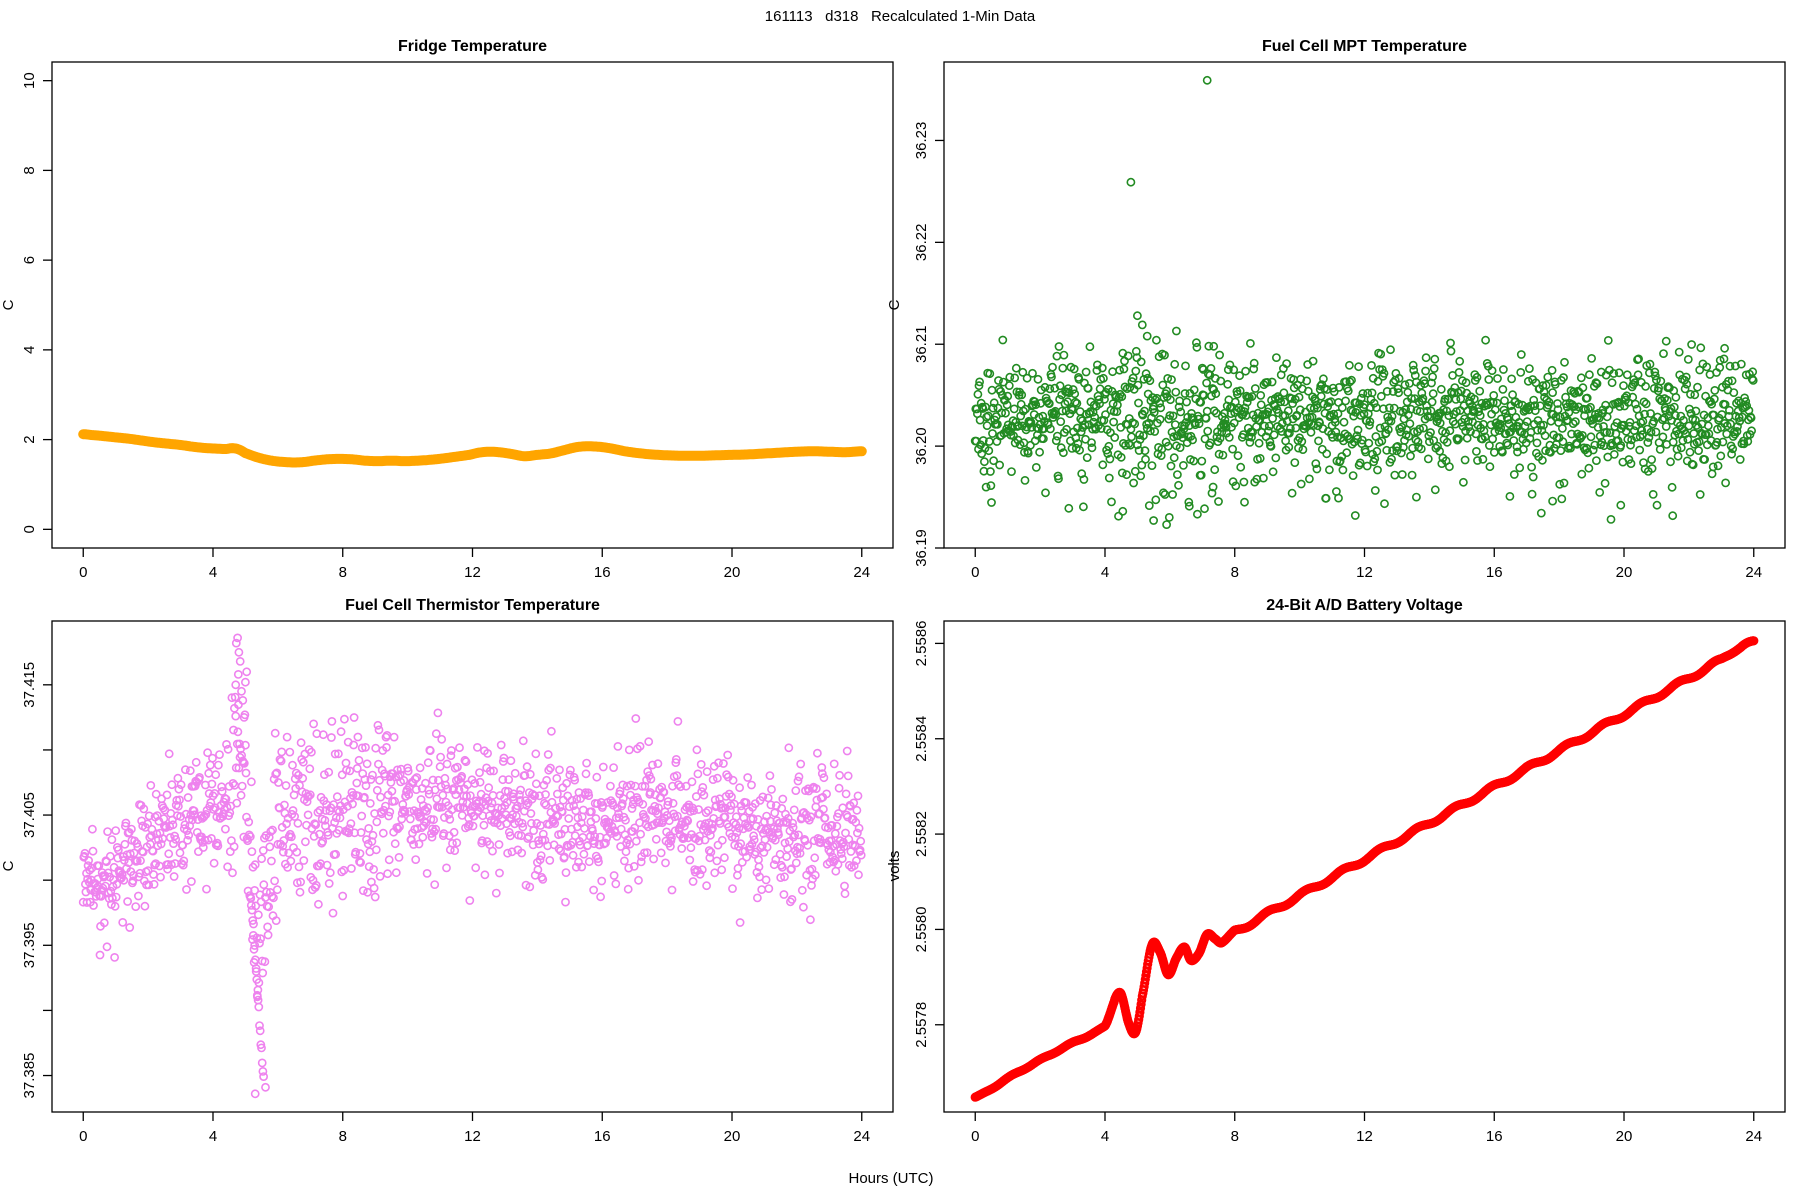 This screenshot has height=1200, width=1800. Describe the element at coordinates (894, 866) in the screenshot. I see `y-axis-label-volts: volts` at that location.